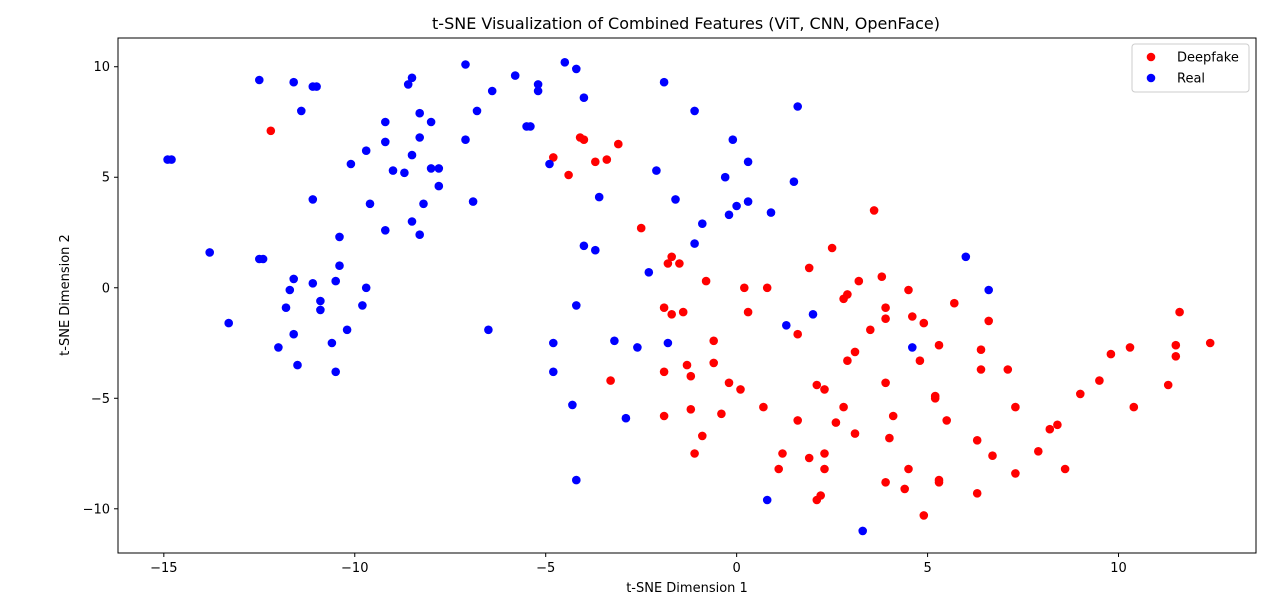 This screenshot has width=1280, height=612. I want to click on legend-label-deepfake: Deepfake, so click(1208, 58).